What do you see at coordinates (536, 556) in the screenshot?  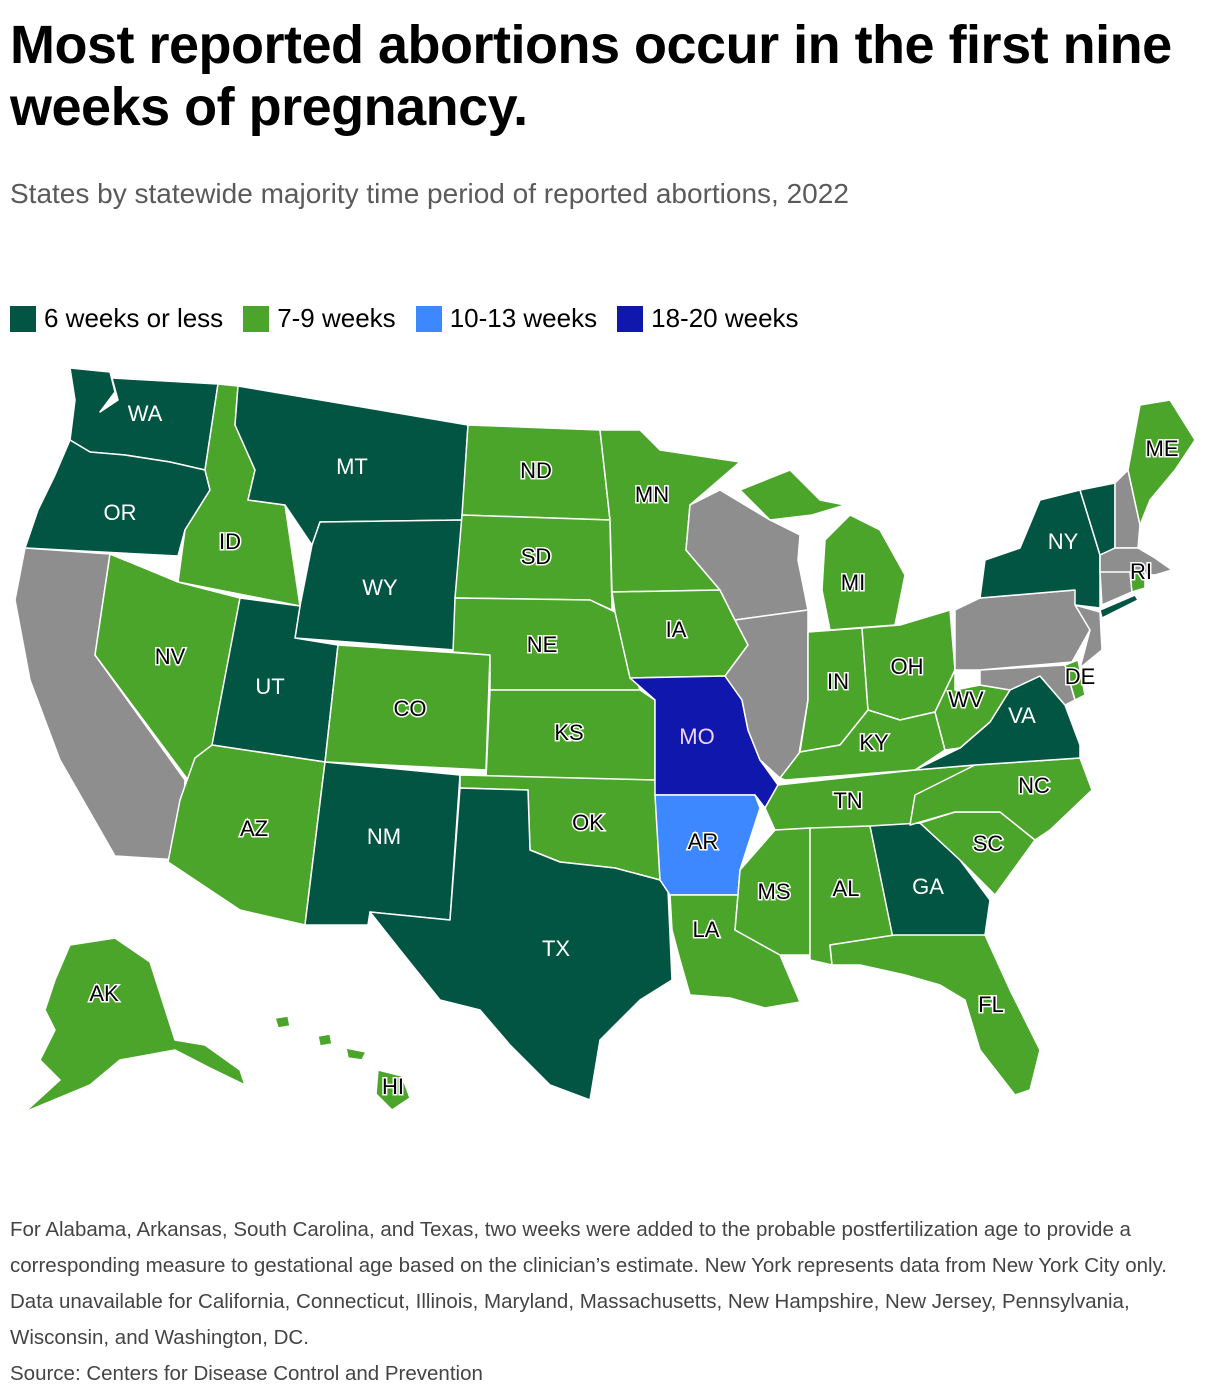 I see `label-SD: SD` at bounding box center [536, 556].